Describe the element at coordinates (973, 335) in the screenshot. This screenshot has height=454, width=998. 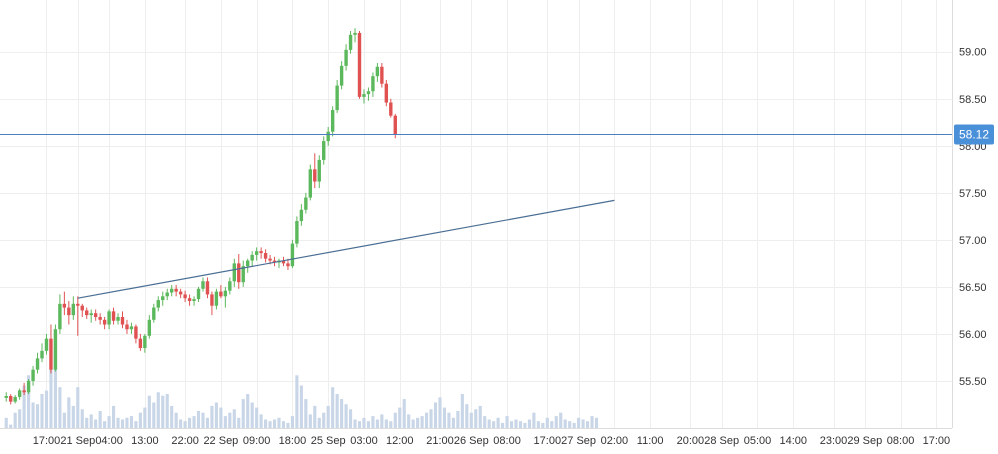
I see `y-tick-label: 56.00` at that location.